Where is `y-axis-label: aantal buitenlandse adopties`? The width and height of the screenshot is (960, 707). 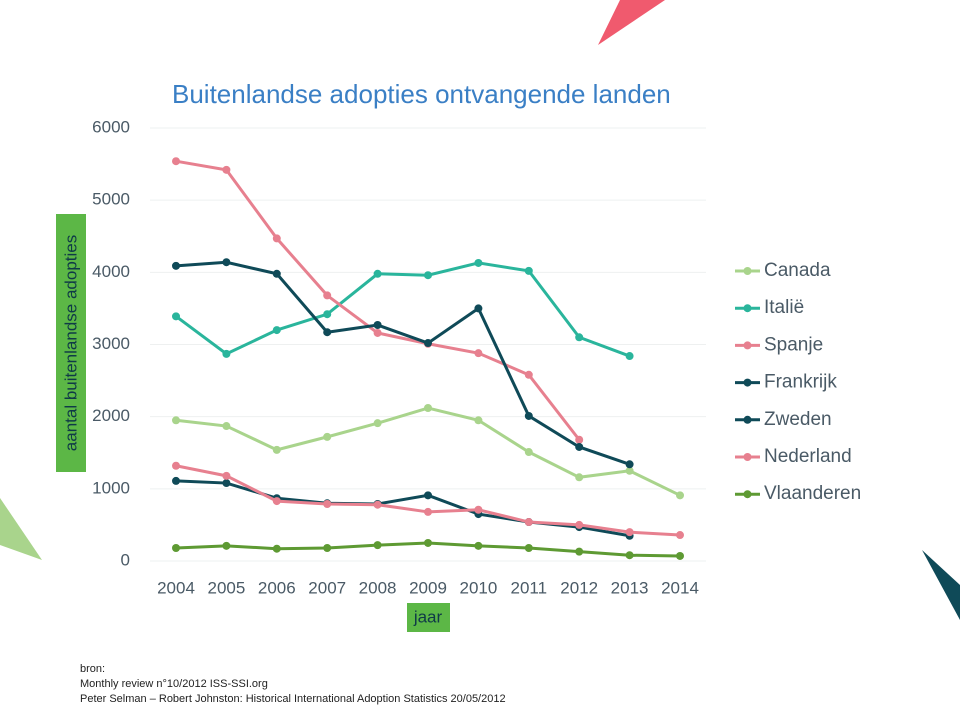
y-axis-label: aantal buitenlandse adopties is located at coordinates (70, 343).